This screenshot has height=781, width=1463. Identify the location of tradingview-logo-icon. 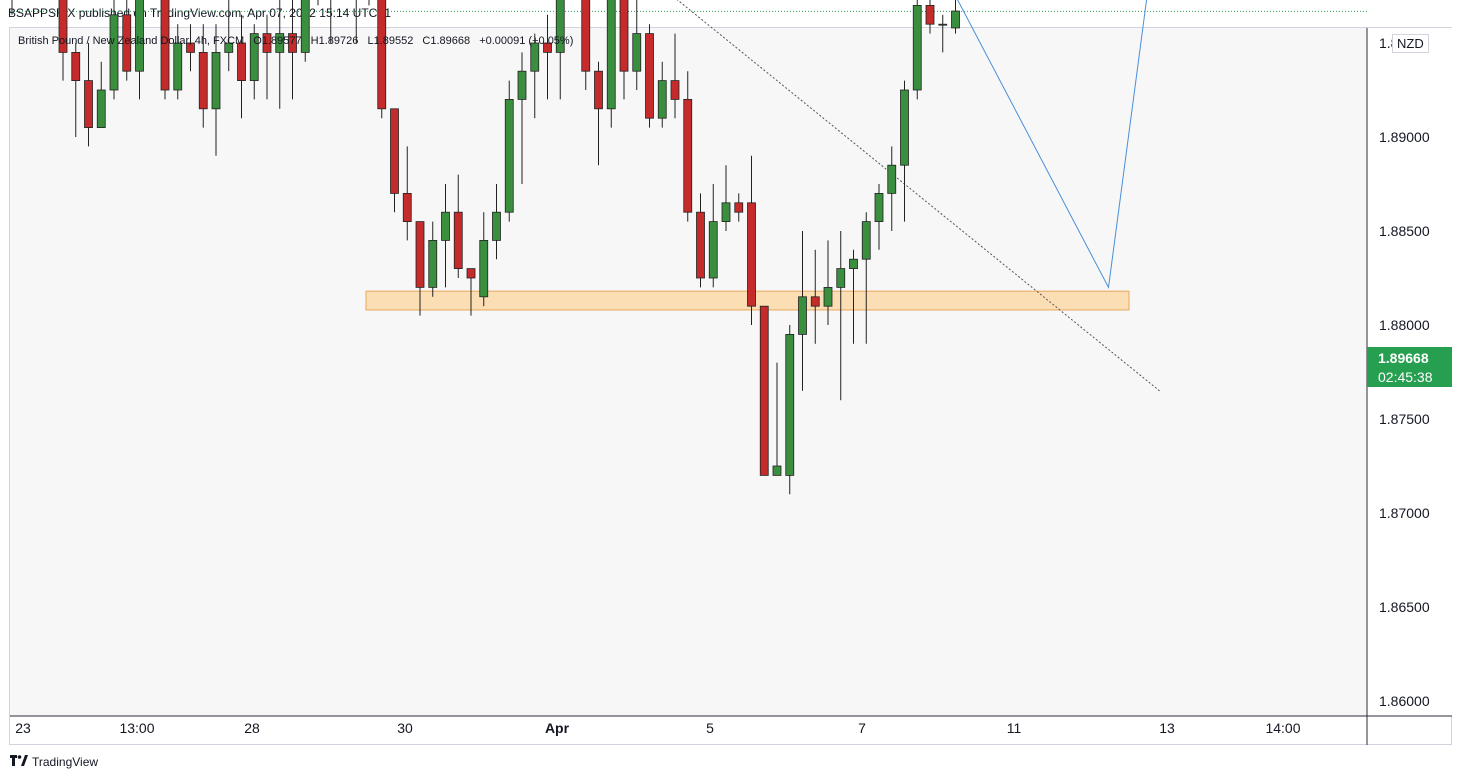
(19, 762).